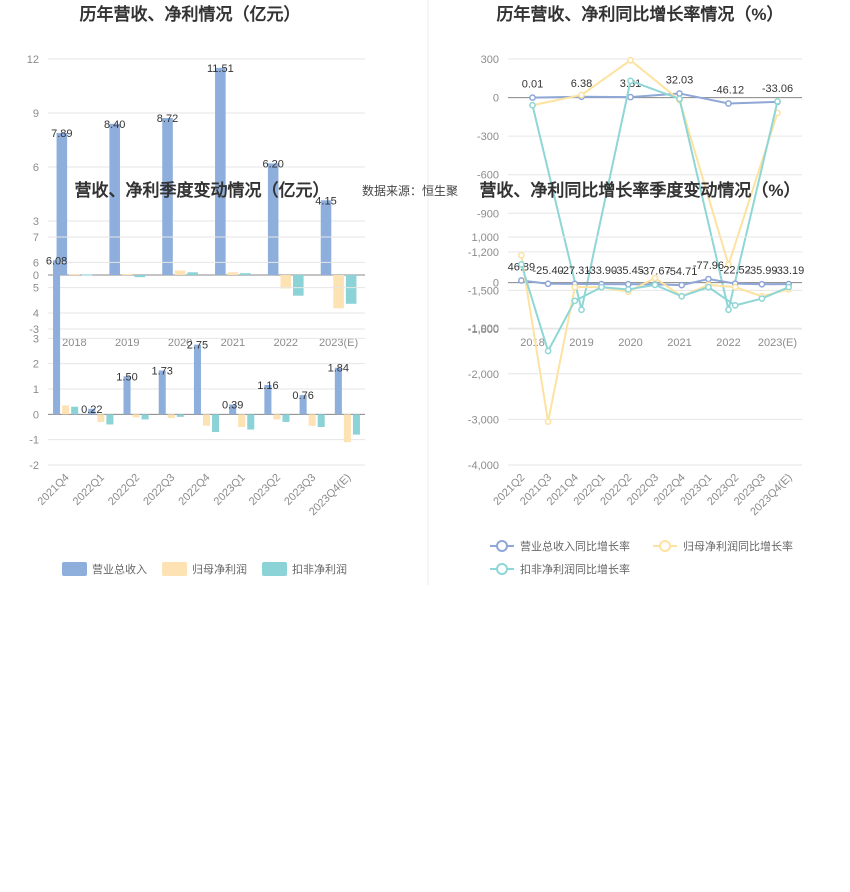 This screenshot has width=850, height=892. What do you see at coordinates (74, 343) in the screenshot?
I see `x-tick-label: 2018` at bounding box center [74, 343].